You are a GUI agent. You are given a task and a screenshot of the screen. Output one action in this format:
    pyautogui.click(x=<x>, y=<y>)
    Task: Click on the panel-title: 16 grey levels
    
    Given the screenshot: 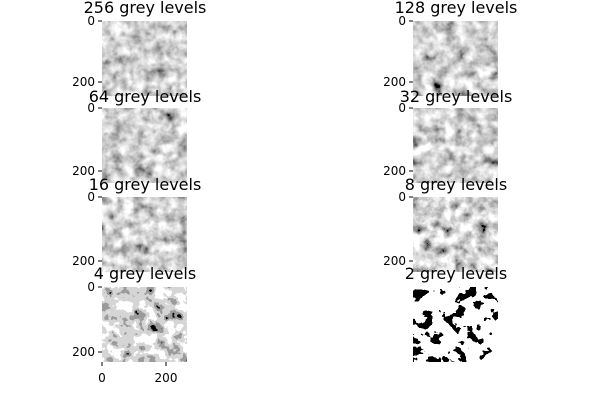 What is the action you would take?
    pyautogui.click(x=145, y=184)
    